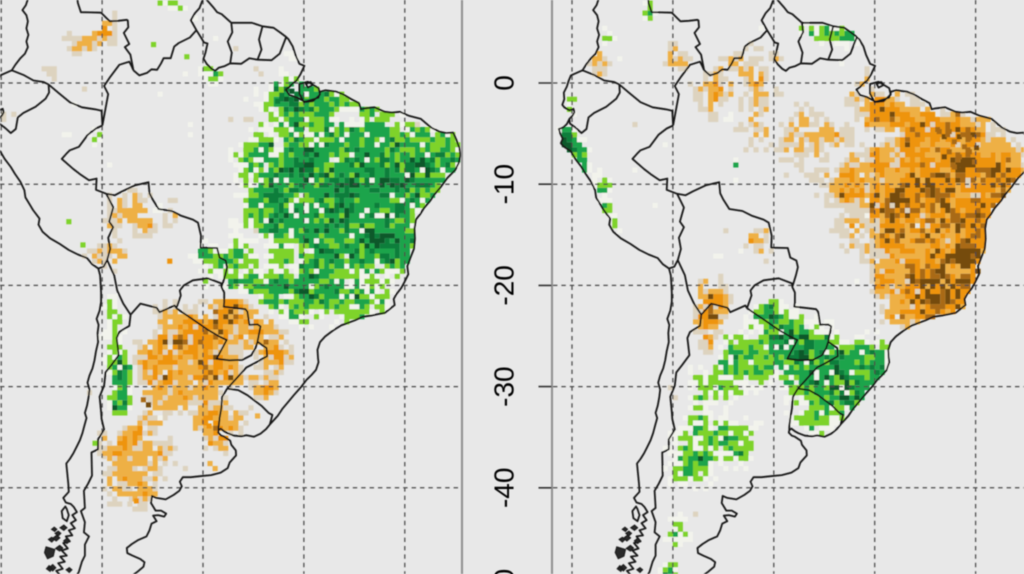 The image size is (1024, 574). What do you see at coordinates (504, 83) in the screenshot?
I see `svg-text: 0` at bounding box center [504, 83].